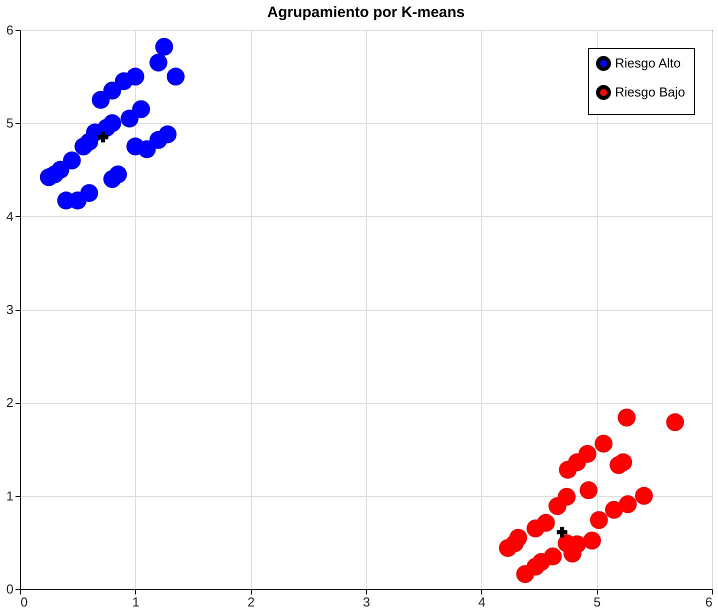  Describe the element at coordinates (24, 602) in the screenshot. I see `x-tick-label: 0` at that location.